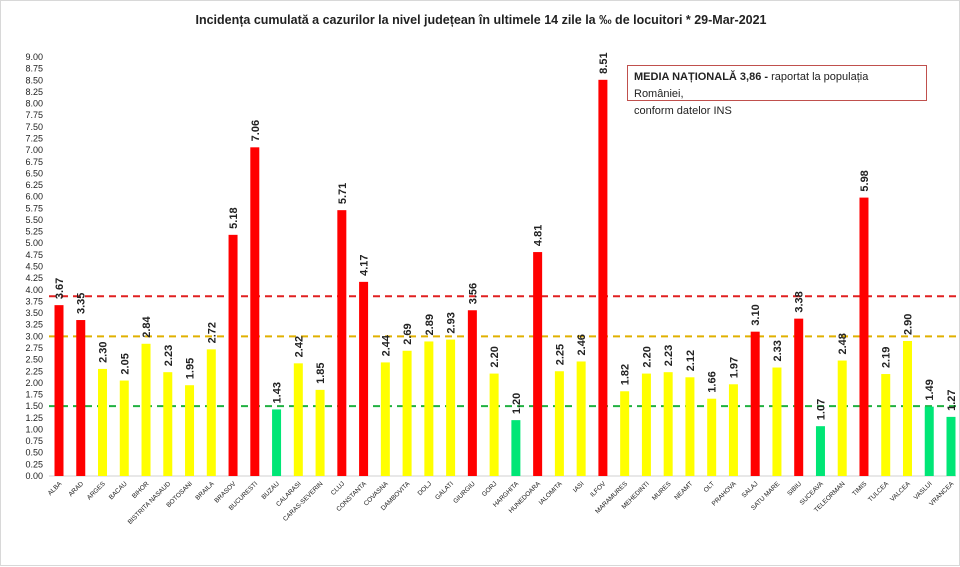 The image size is (960, 567). I want to click on value-label: 1.43, so click(278, 392).